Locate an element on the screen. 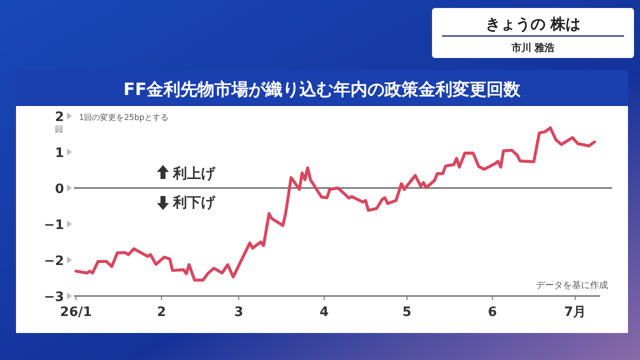 This screenshot has height=360, width=640. x-tick-label: 6 is located at coordinates (492, 312).